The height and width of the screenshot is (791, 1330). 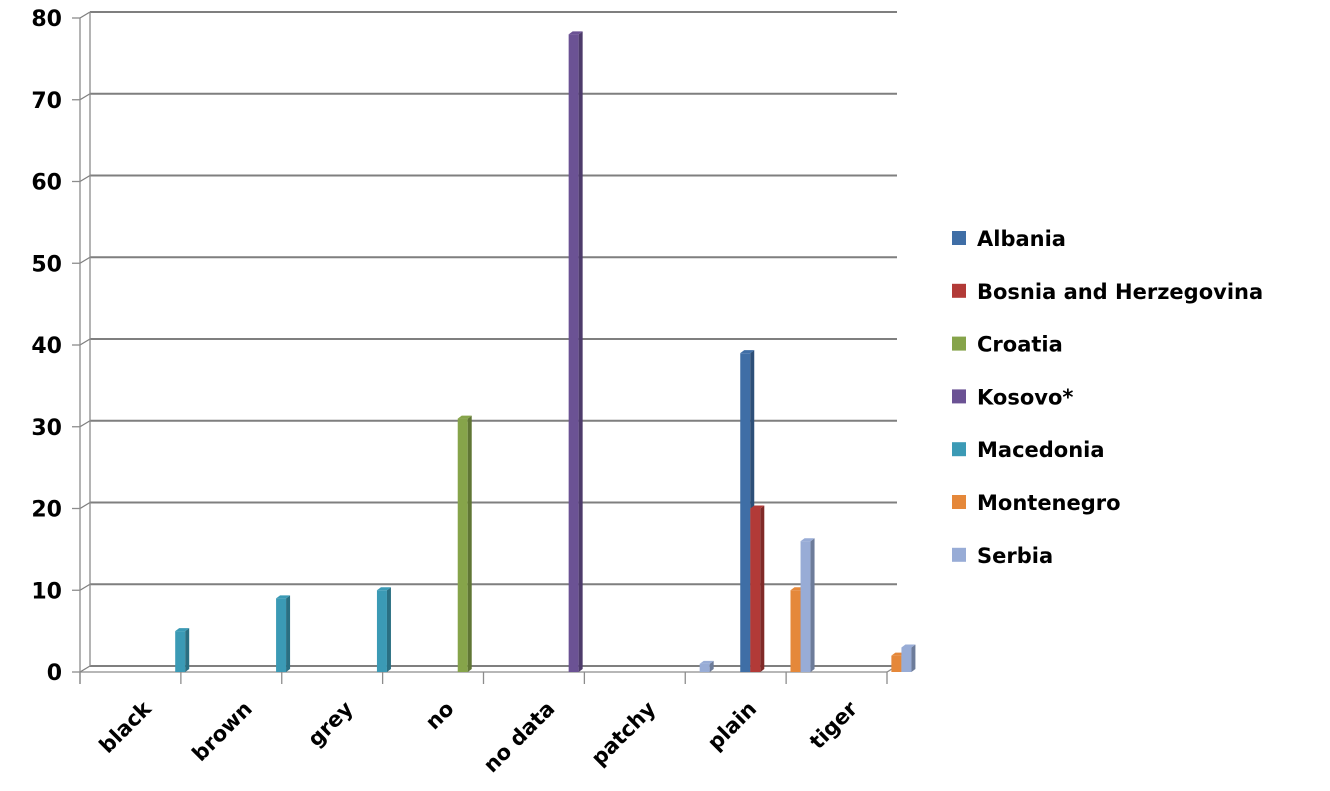 I want to click on legend-item: Croatia, so click(x=1007, y=345).